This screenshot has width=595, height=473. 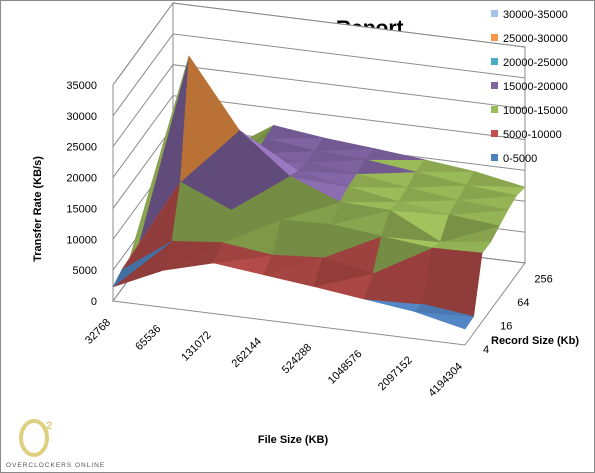 I want to click on y-tick-label: 35000, so click(x=81, y=86).